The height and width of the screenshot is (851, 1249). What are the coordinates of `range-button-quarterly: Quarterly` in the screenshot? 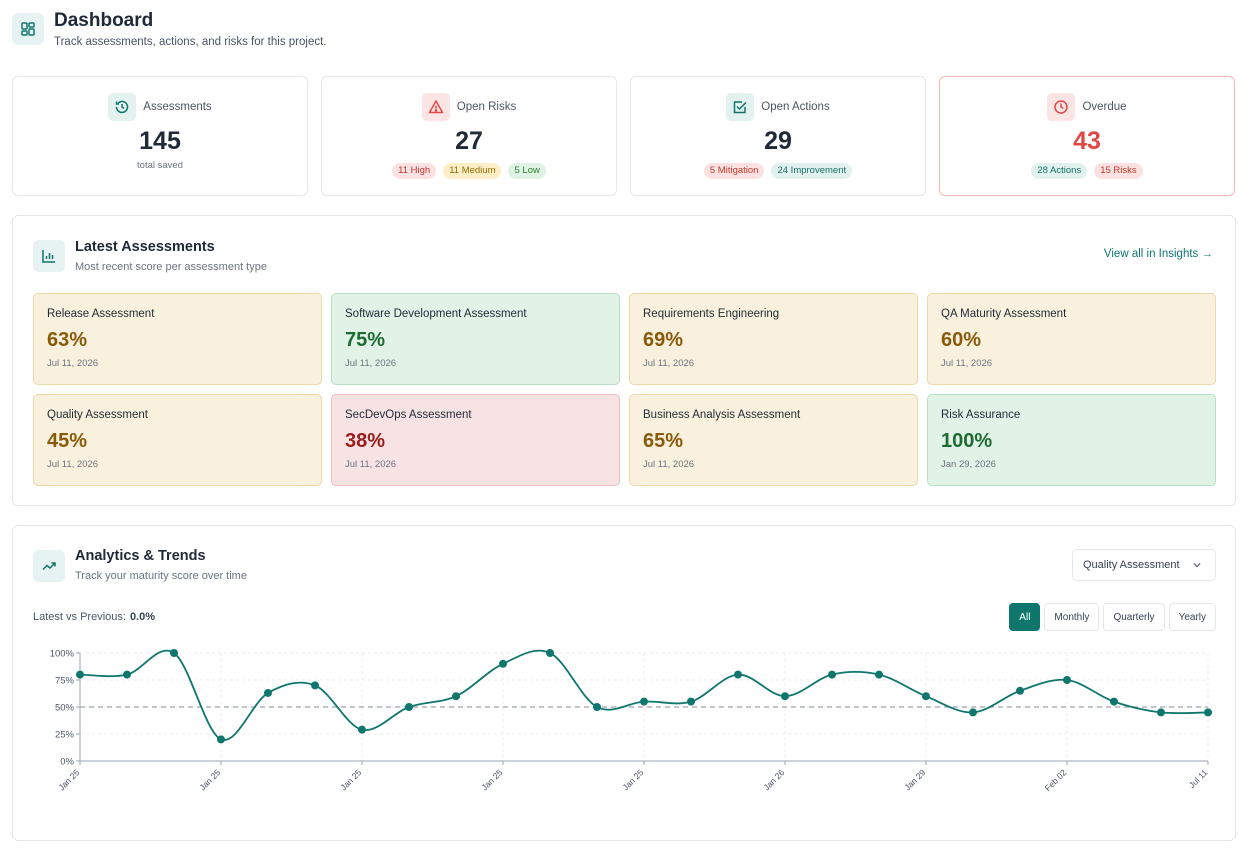 It's located at (1134, 617).